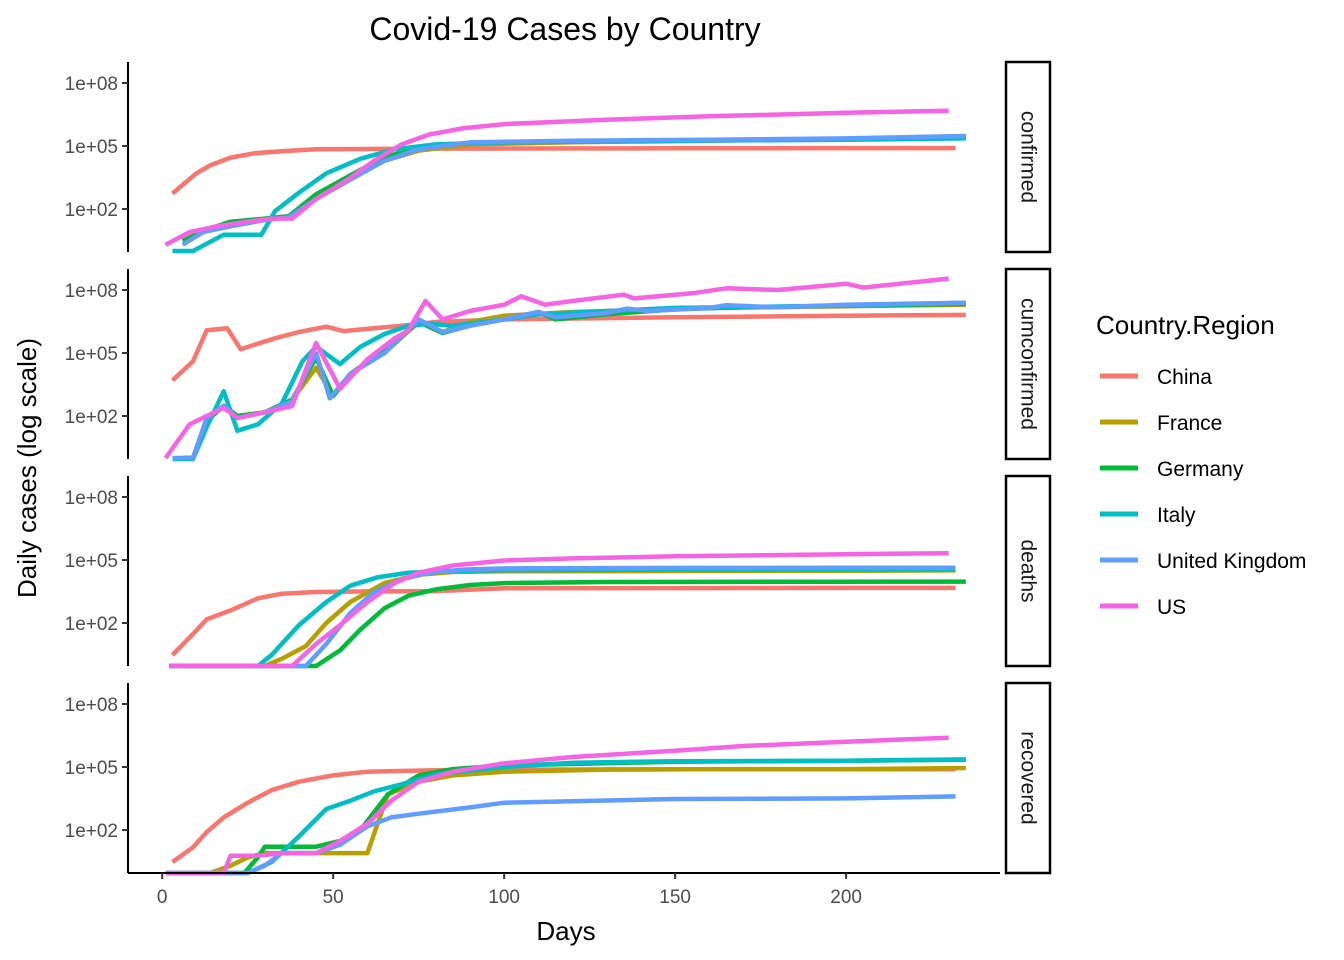  I want to click on legend-item-united-kingdom: United Kingdom, so click(1203, 561).